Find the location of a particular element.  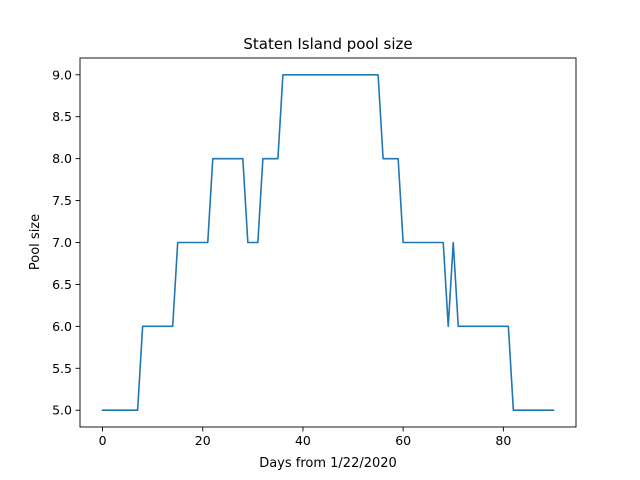

y-tick-label: 8.5 is located at coordinates (62, 116).